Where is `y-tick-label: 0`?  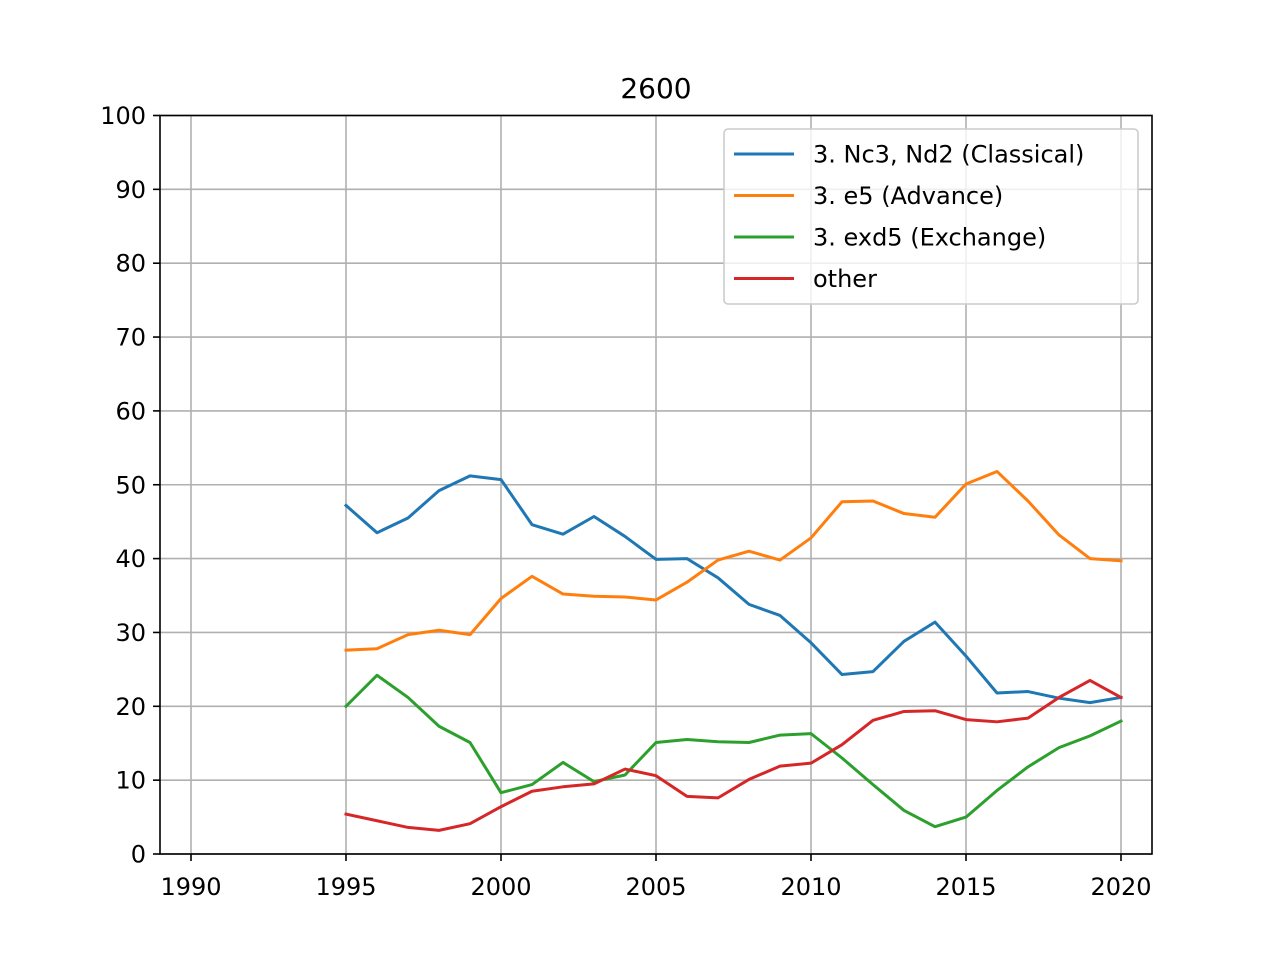 y-tick-label: 0 is located at coordinates (138, 855).